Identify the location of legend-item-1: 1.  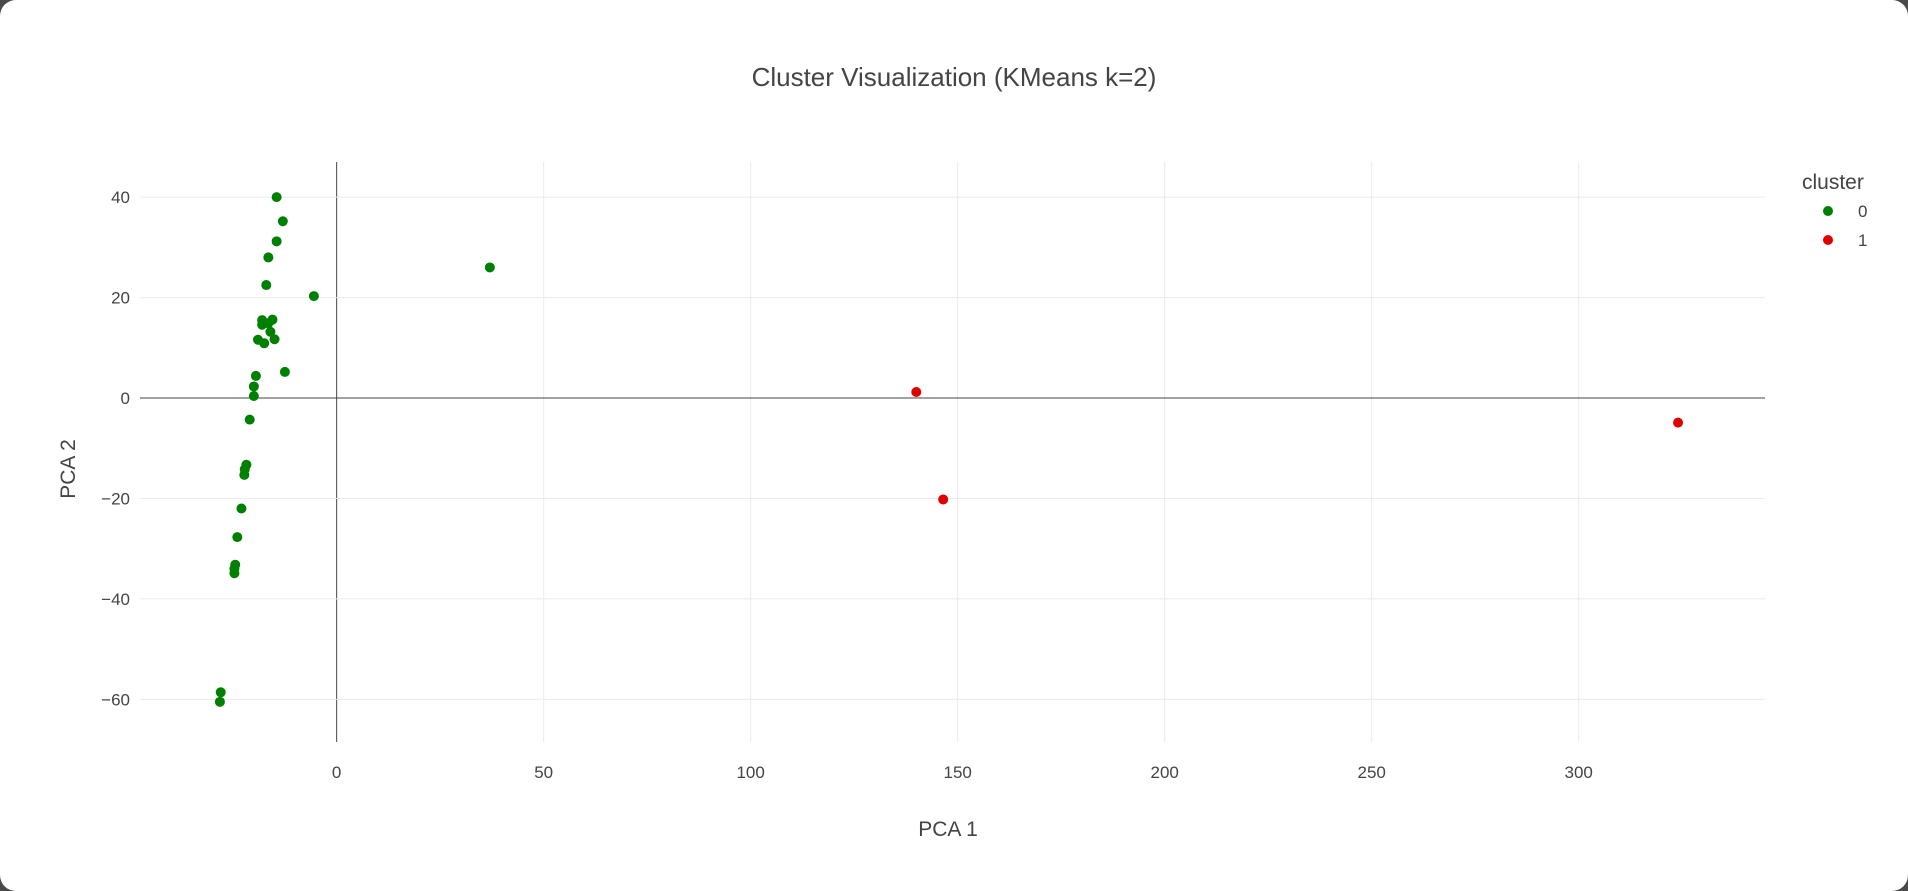
(1845, 240).